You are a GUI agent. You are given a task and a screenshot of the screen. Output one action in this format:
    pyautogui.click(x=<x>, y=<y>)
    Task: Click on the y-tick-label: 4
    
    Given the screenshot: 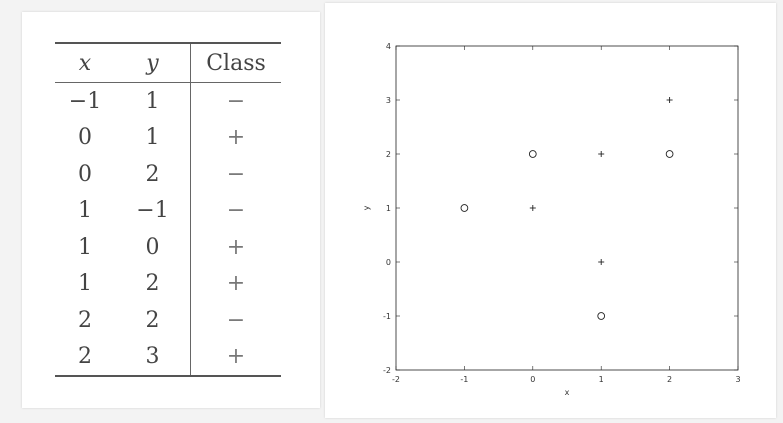 What is the action you would take?
    pyautogui.click(x=388, y=46)
    